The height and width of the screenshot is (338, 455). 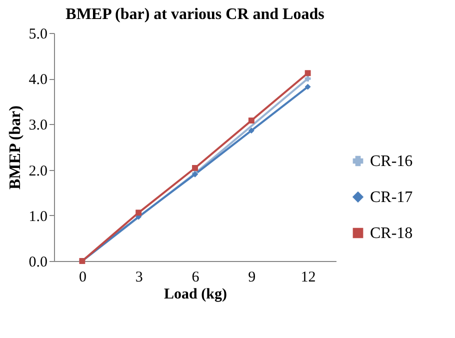 What do you see at coordinates (195, 168) in the screenshot?
I see `point` at bounding box center [195, 168].